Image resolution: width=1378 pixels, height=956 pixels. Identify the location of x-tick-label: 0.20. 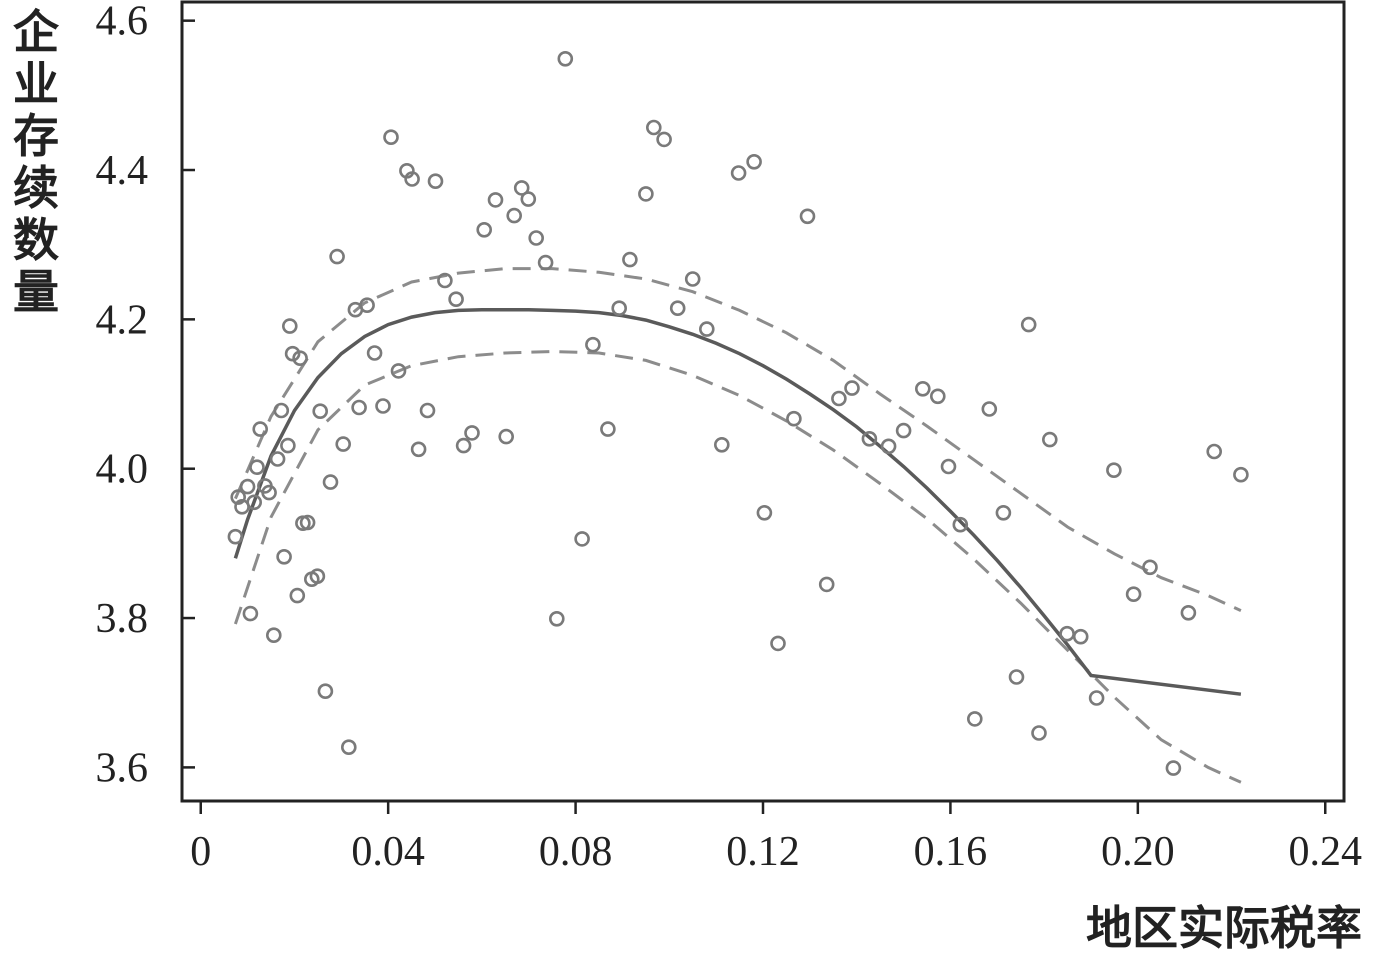
(1138, 852).